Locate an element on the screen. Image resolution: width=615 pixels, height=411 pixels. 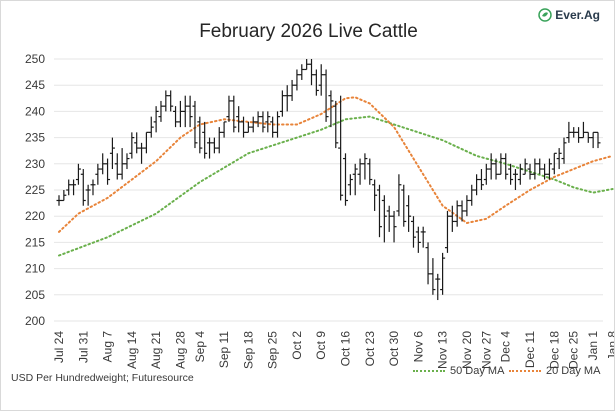
x-tick-label: Nov 13 is located at coordinates (443, 350).